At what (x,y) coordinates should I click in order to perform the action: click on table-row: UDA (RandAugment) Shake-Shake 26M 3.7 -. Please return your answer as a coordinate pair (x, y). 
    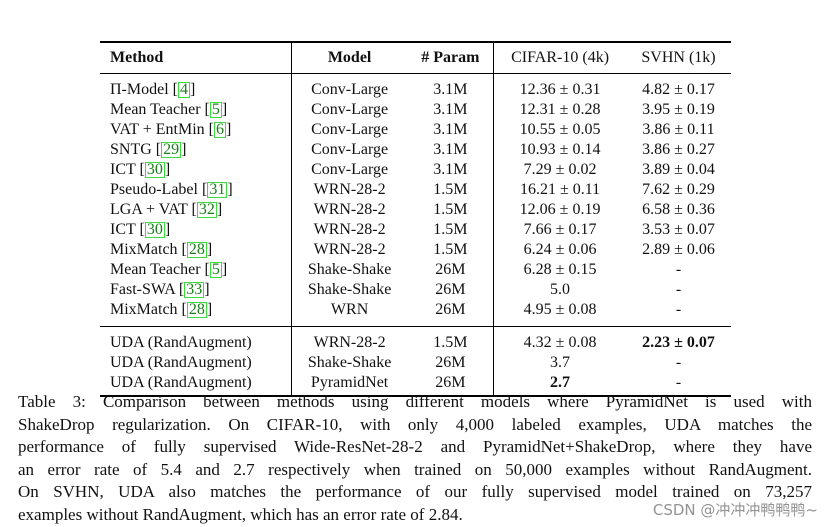
    Looking at the image, I should click on (415, 363).